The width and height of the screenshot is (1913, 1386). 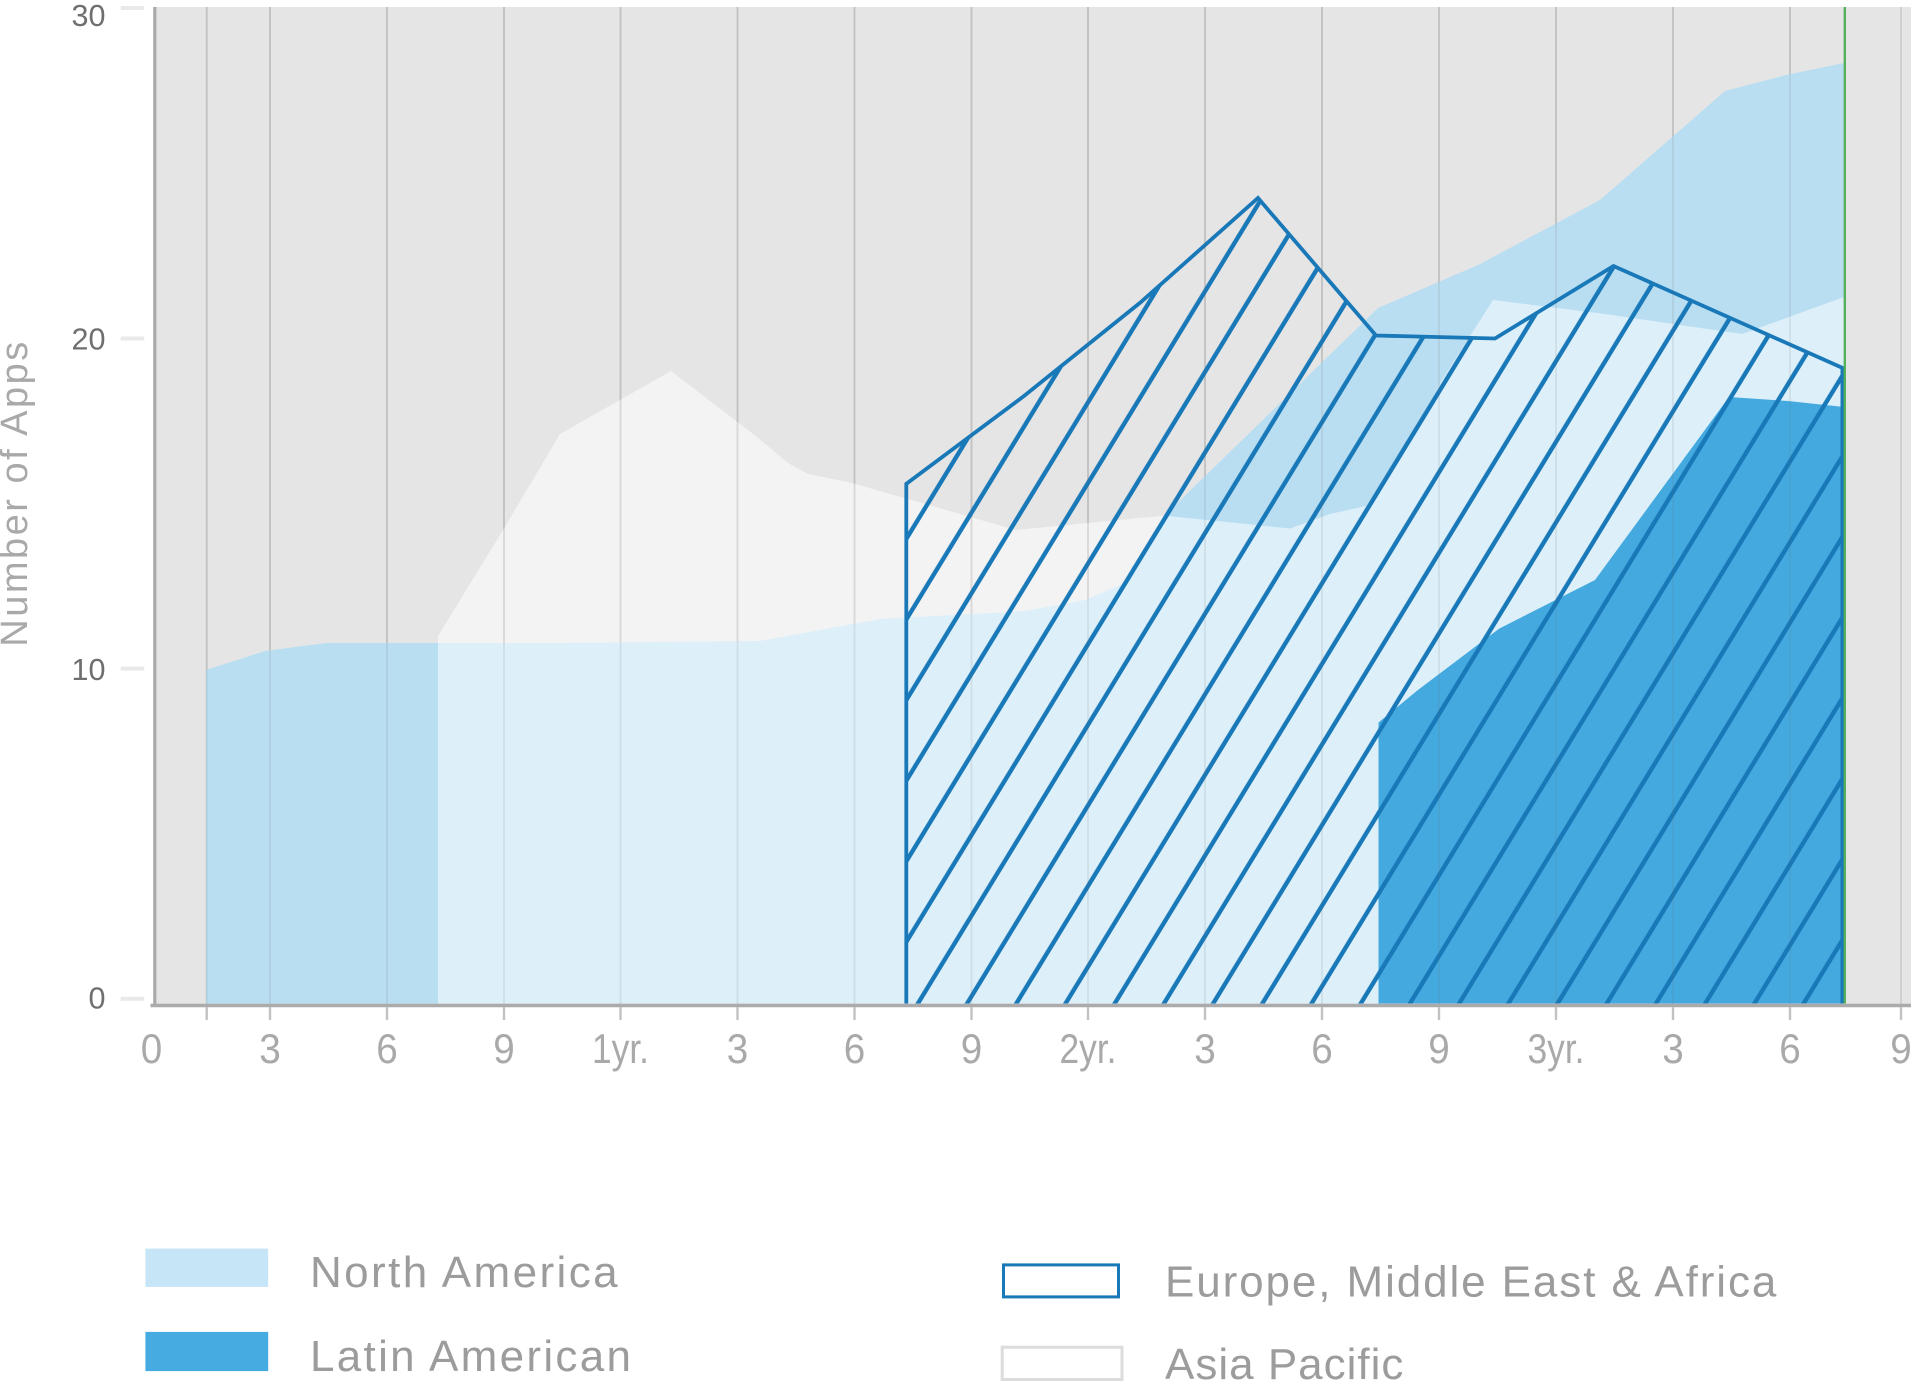 I want to click on svg-text: 20, so click(x=89, y=338).